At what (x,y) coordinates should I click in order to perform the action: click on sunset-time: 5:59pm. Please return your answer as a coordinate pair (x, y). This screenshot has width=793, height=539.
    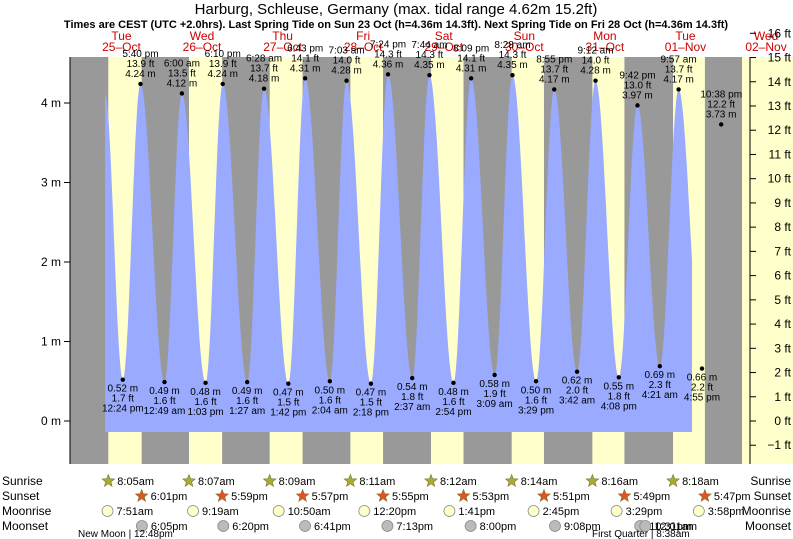
    Looking at the image, I should click on (249, 497).